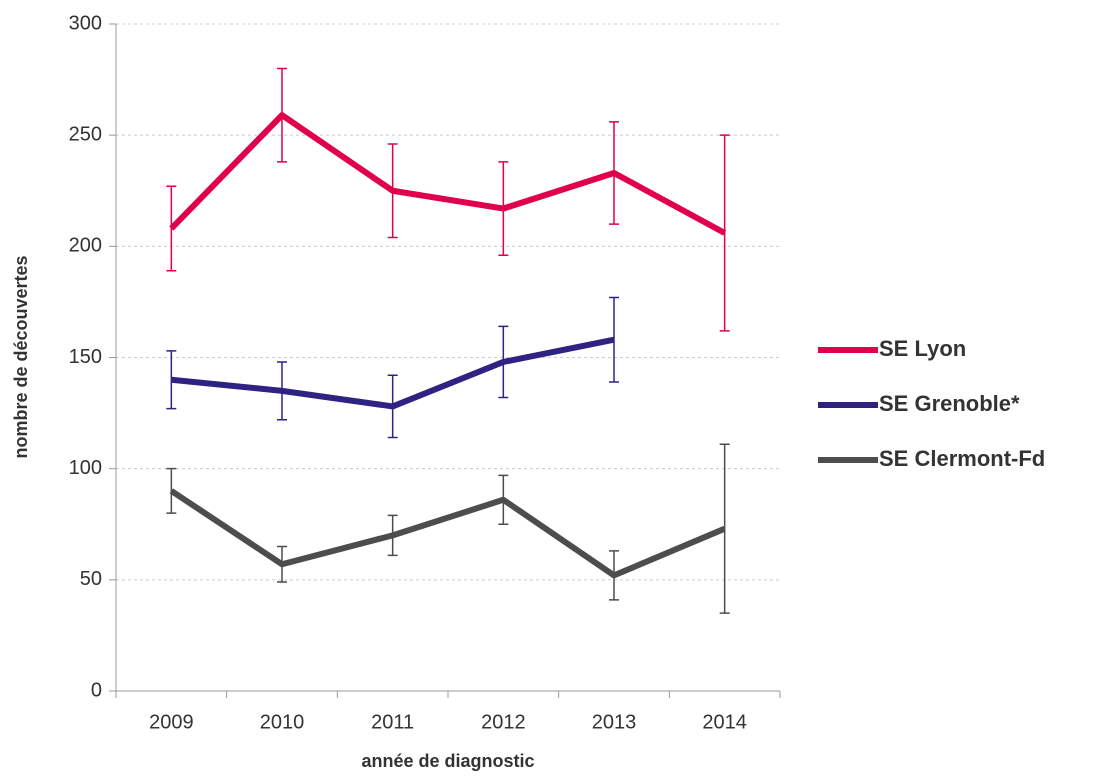 This screenshot has height=779, width=1114. What do you see at coordinates (962, 458) in the screenshot?
I see `legend-label: SE Clermont-Fd` at bounding box center [962, 458].